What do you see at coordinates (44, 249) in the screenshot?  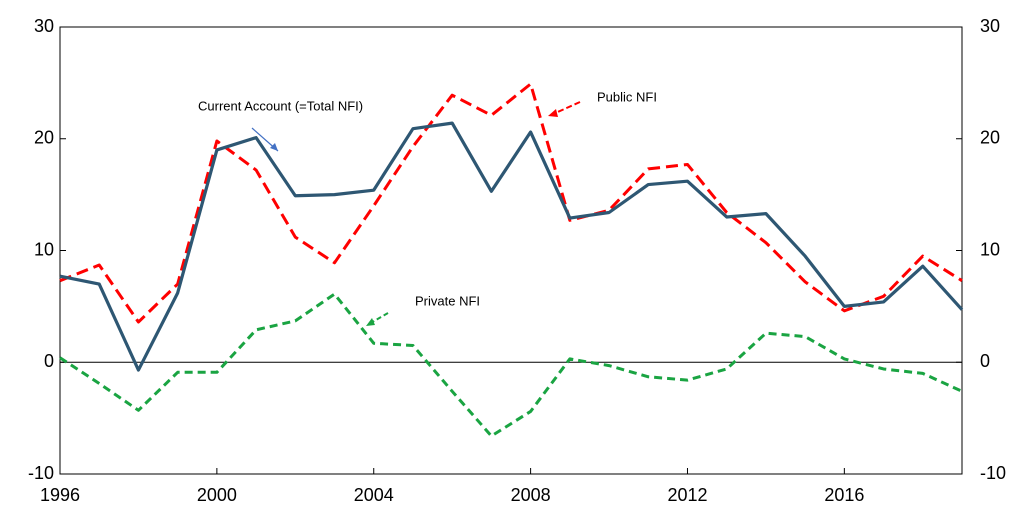 I see `y-tick-label: 10` at bounding box center [44, 249].